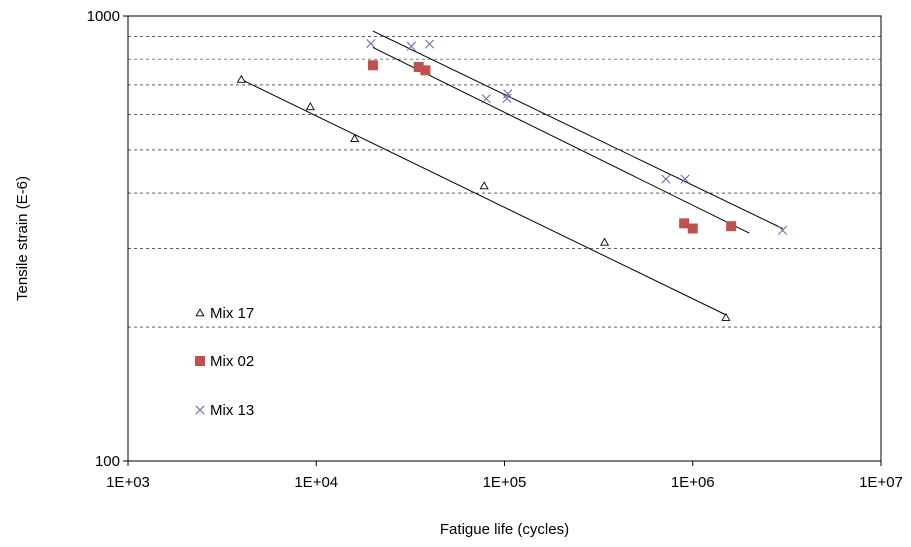 This screenshot has height=547, width=911. What do you see at coordinates (232, 313) in the screenshot?
I see `legend-label-mix-17: Mix 17` at bounding box center [232, 313].